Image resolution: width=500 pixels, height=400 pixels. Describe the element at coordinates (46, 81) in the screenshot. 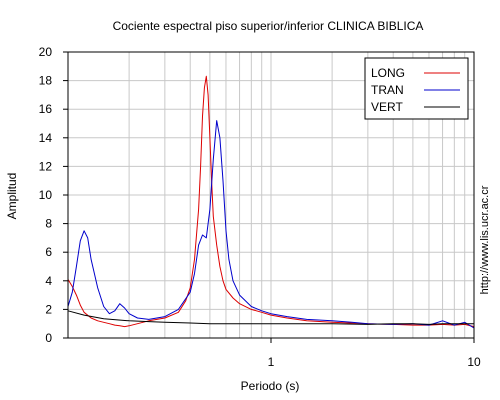

I see `y-tick-label: 18` at that location.